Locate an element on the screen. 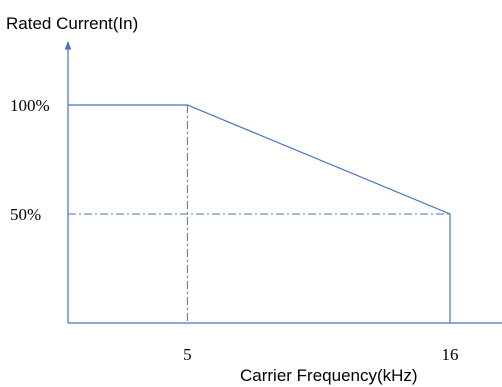 This screenshot has height=387, width=502. y-axis-label: Rated Current(In) is located at coordinates (72, 23).